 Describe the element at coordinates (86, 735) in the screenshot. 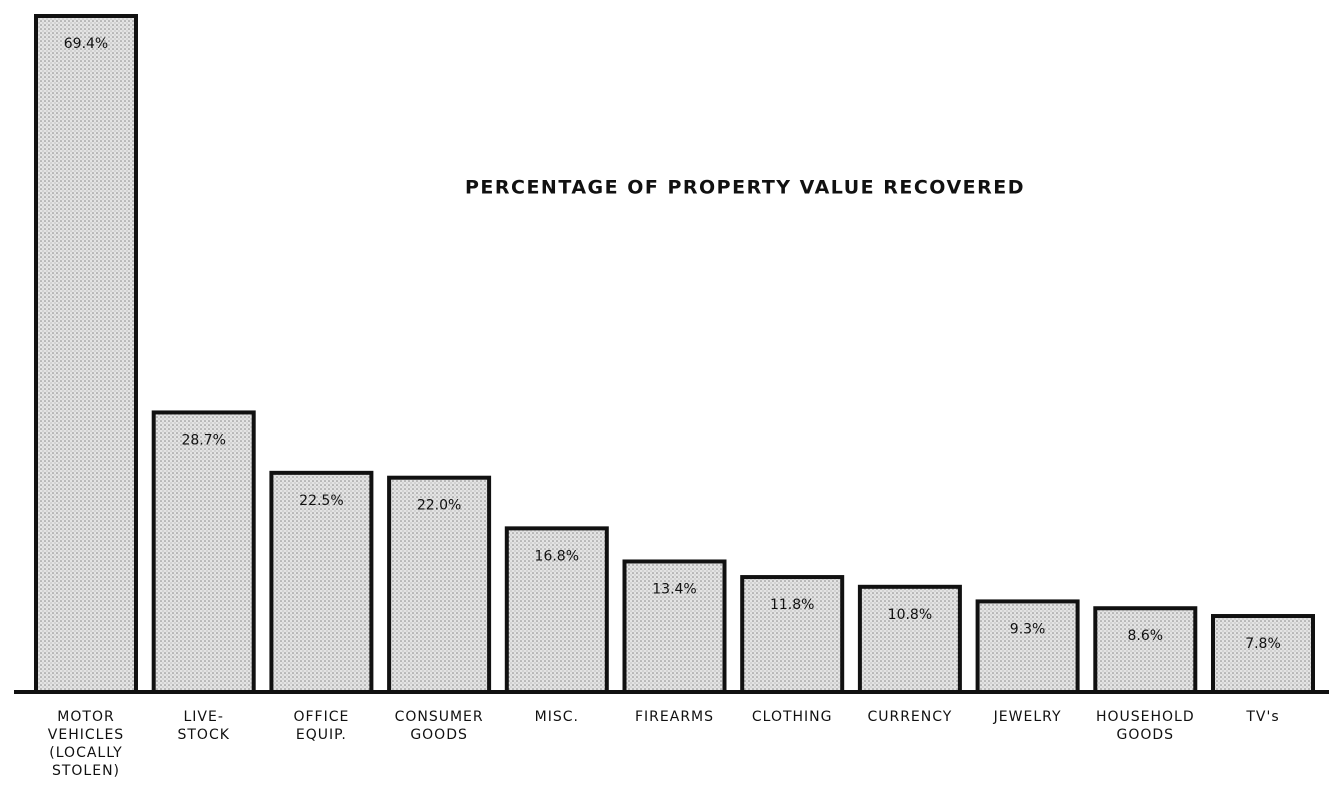

I see `x-tick-label: VEHICLES` at that location.